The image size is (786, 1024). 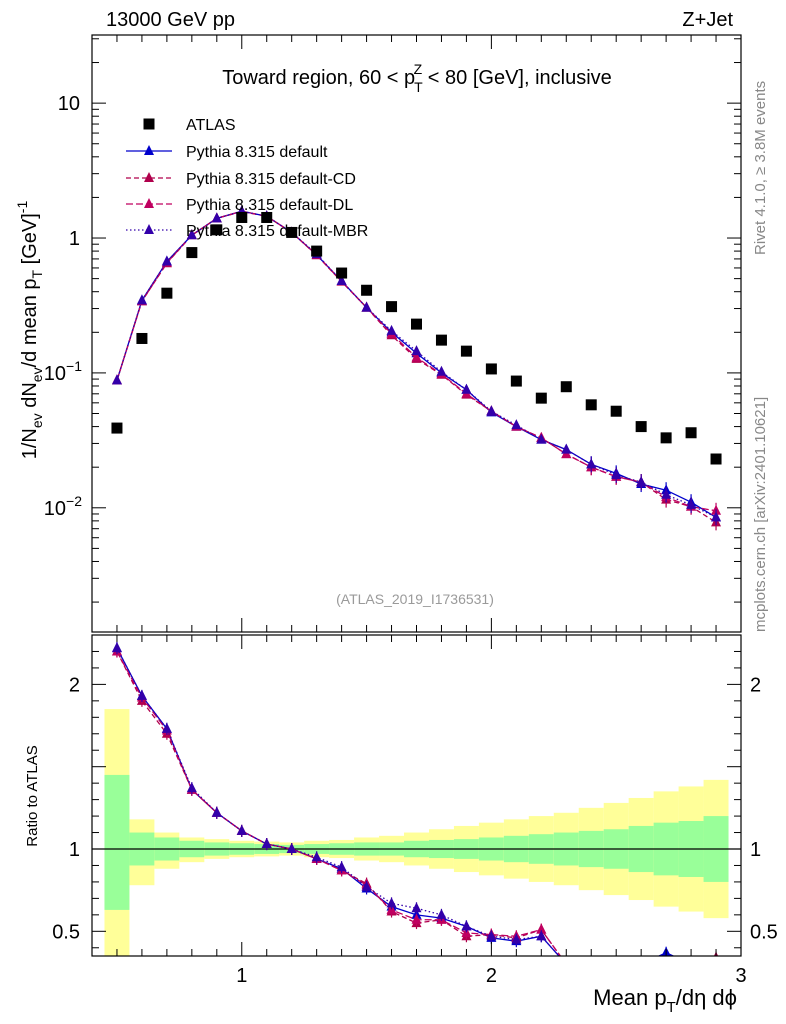 I want to click on y-tick-label: 10, so click(x=69, y=104).